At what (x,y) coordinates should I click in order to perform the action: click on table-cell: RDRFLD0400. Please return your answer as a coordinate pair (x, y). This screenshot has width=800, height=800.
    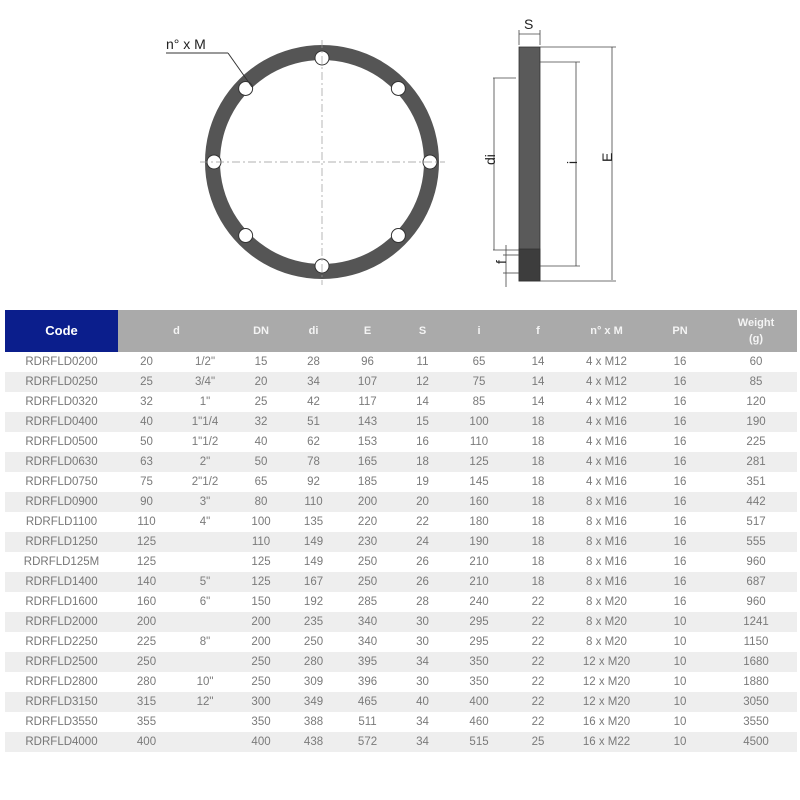
    Looking at the image, I should click on (61, 422).